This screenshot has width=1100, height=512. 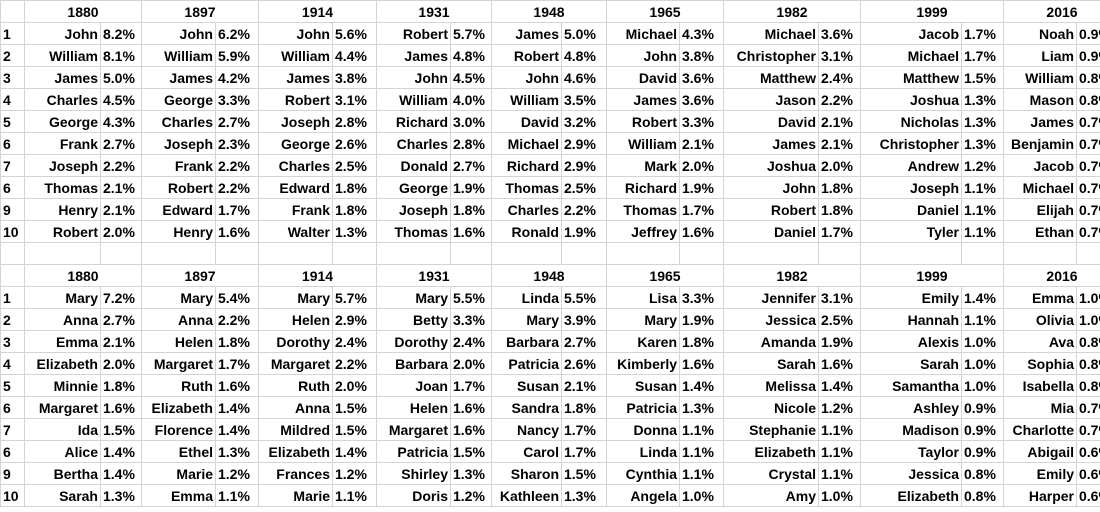 I want to click on name-cell: Anna, so click(x=178, y=319).